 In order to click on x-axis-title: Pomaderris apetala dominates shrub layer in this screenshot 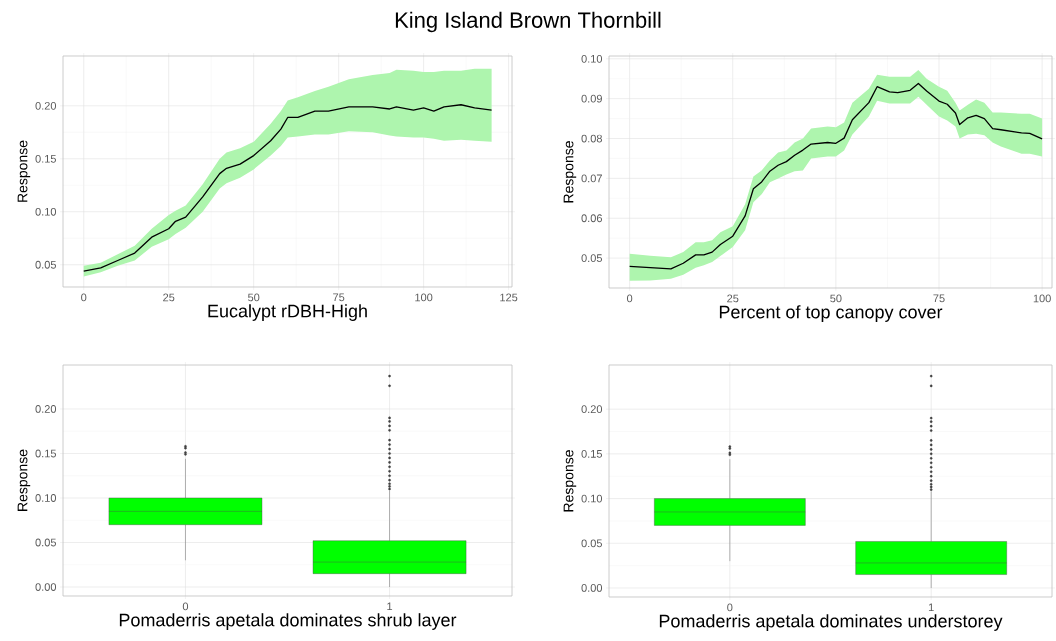, I will do `click(288, 621)`.